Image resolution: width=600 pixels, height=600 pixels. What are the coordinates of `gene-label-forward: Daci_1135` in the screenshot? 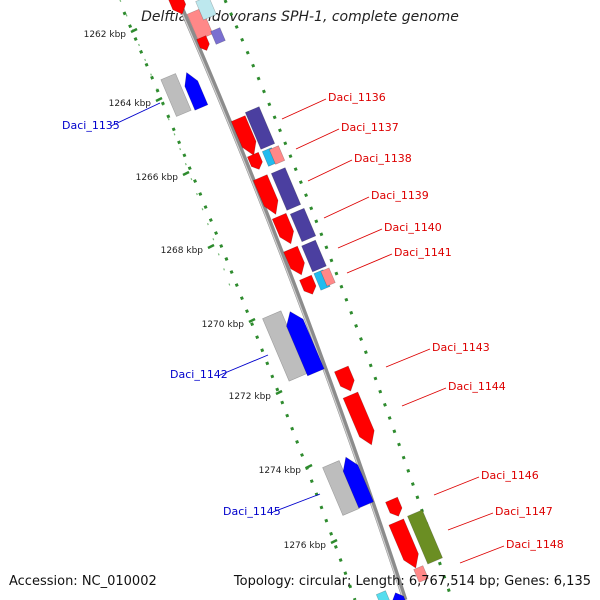 It's located at (91, 125).